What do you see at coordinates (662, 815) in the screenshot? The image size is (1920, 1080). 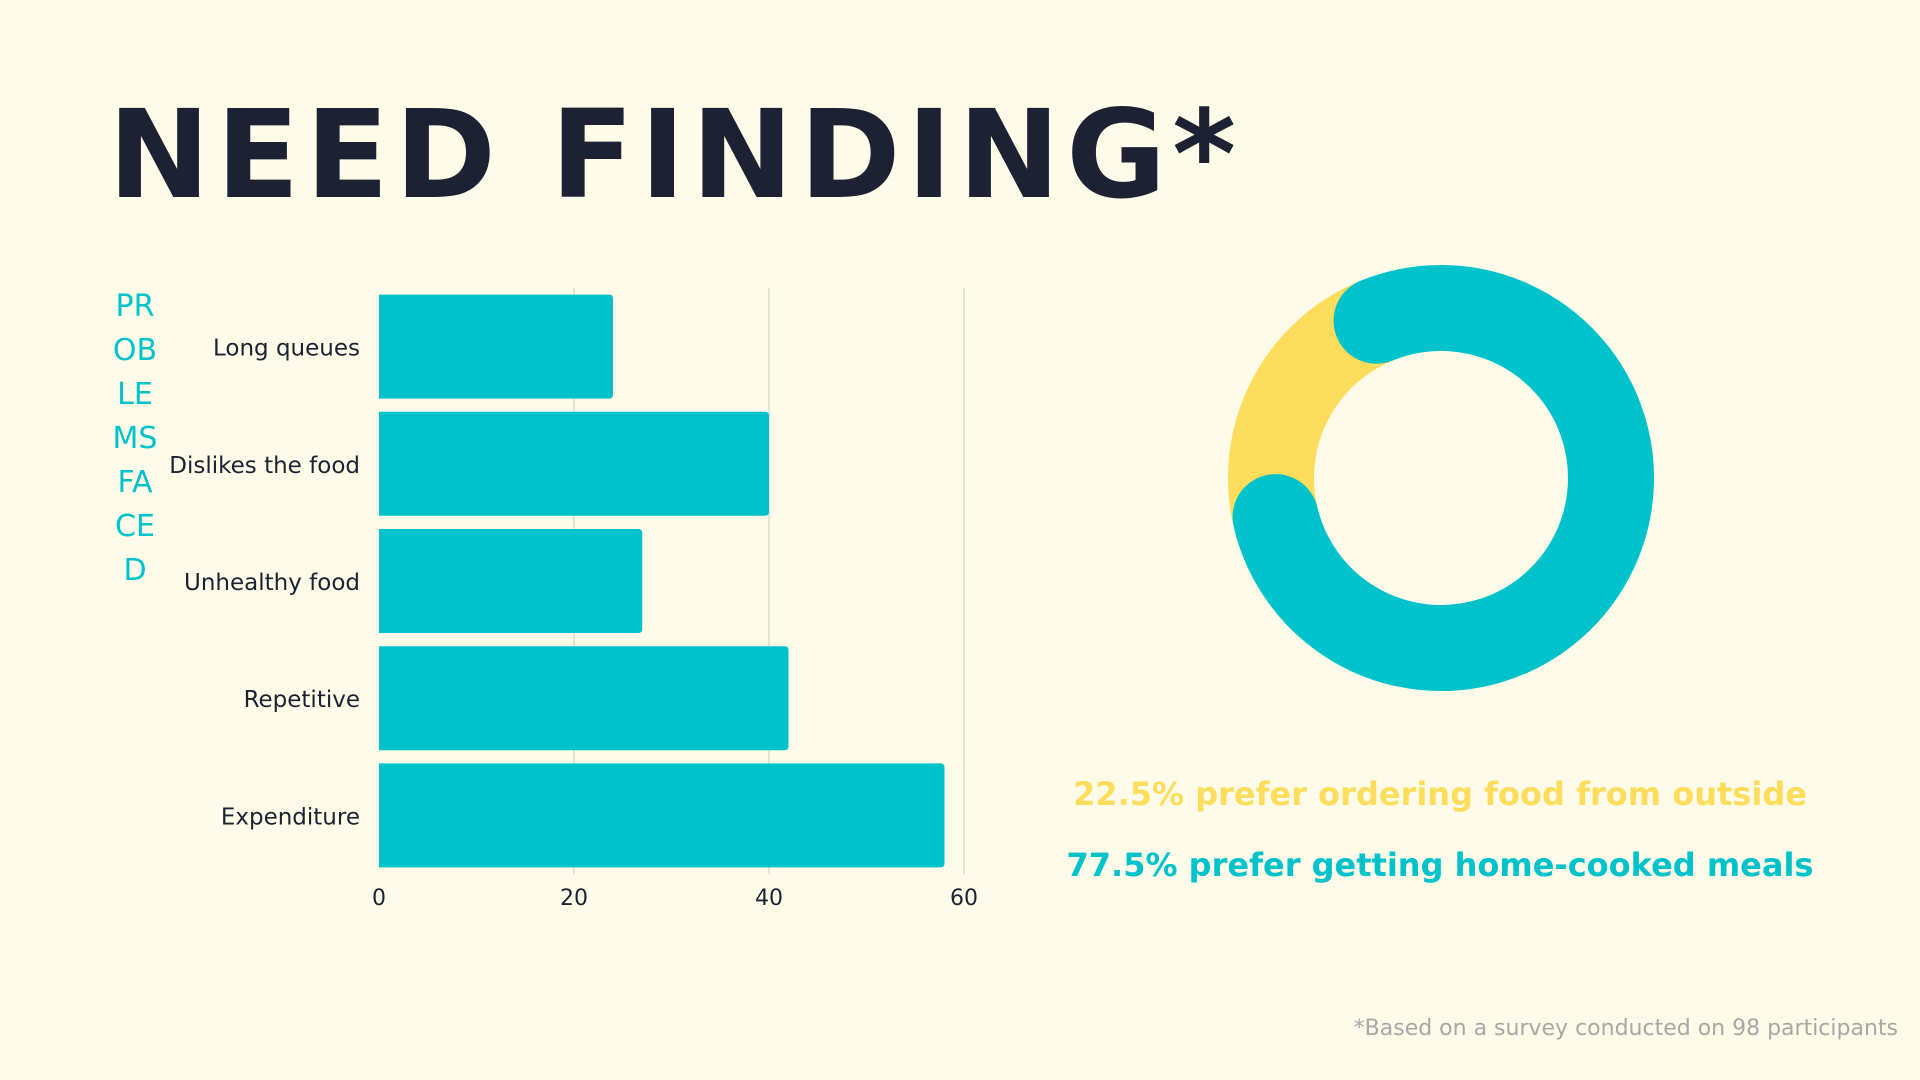 I see `bar-expenditure` at bounding box center [662, 815].